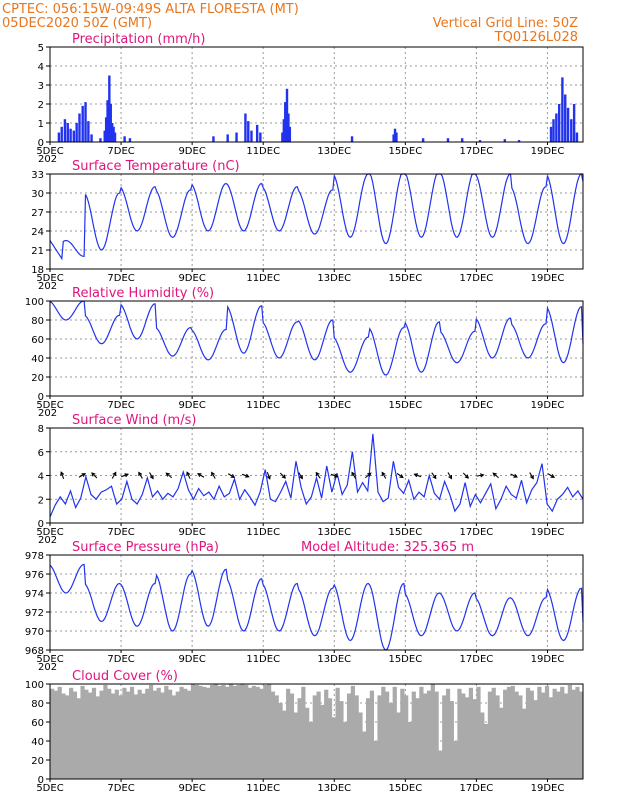 The height and width of the screenshot is (800, 618). Describe the element at coordinates (49, 151) in the screenshot. I see `x-tick-label: 5DEC` at that location.